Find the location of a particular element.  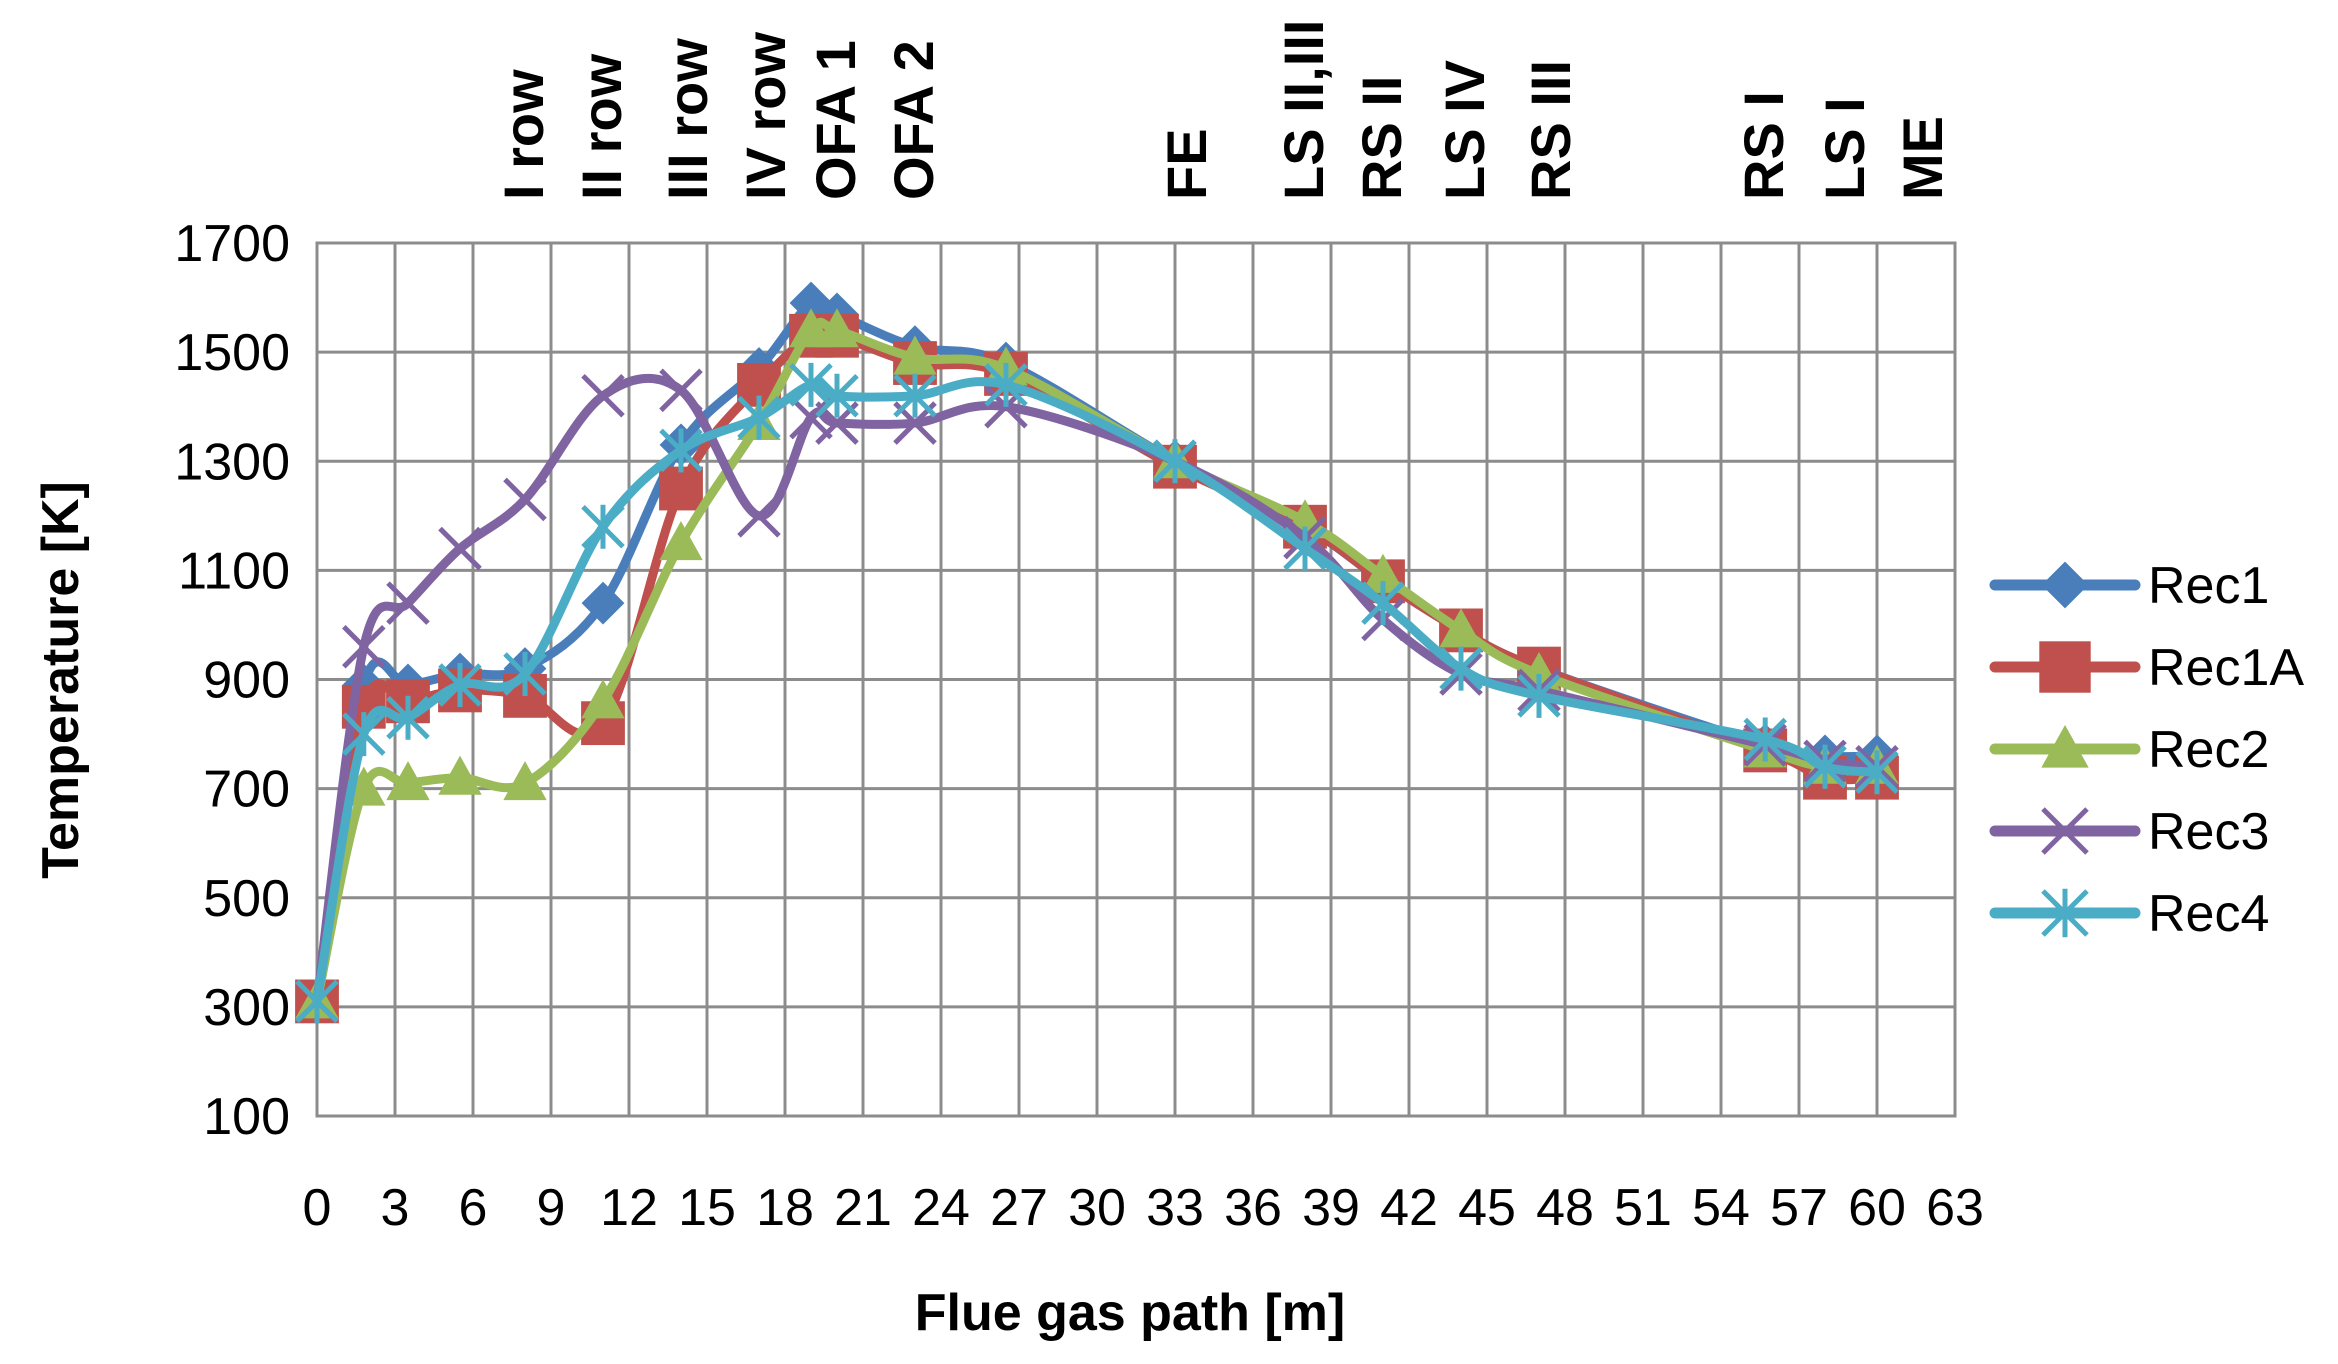

y-tick-label-3: 700 is located at coordinates (246, 790).